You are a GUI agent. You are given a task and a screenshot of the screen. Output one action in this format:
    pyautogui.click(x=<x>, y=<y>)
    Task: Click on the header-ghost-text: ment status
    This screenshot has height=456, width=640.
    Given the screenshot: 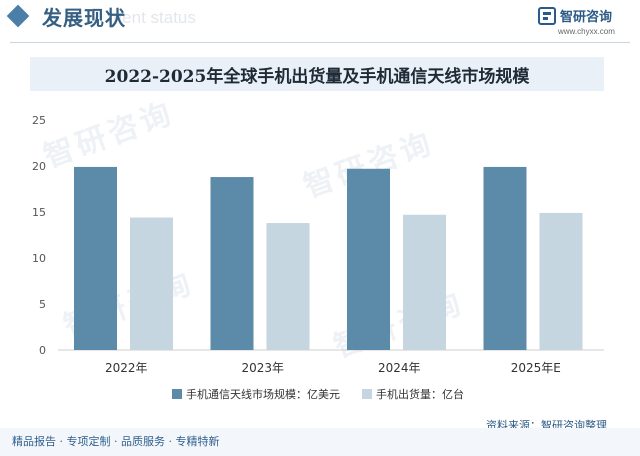 What is the action you would take?
    pyautogui.click(x=152, y=17)
    